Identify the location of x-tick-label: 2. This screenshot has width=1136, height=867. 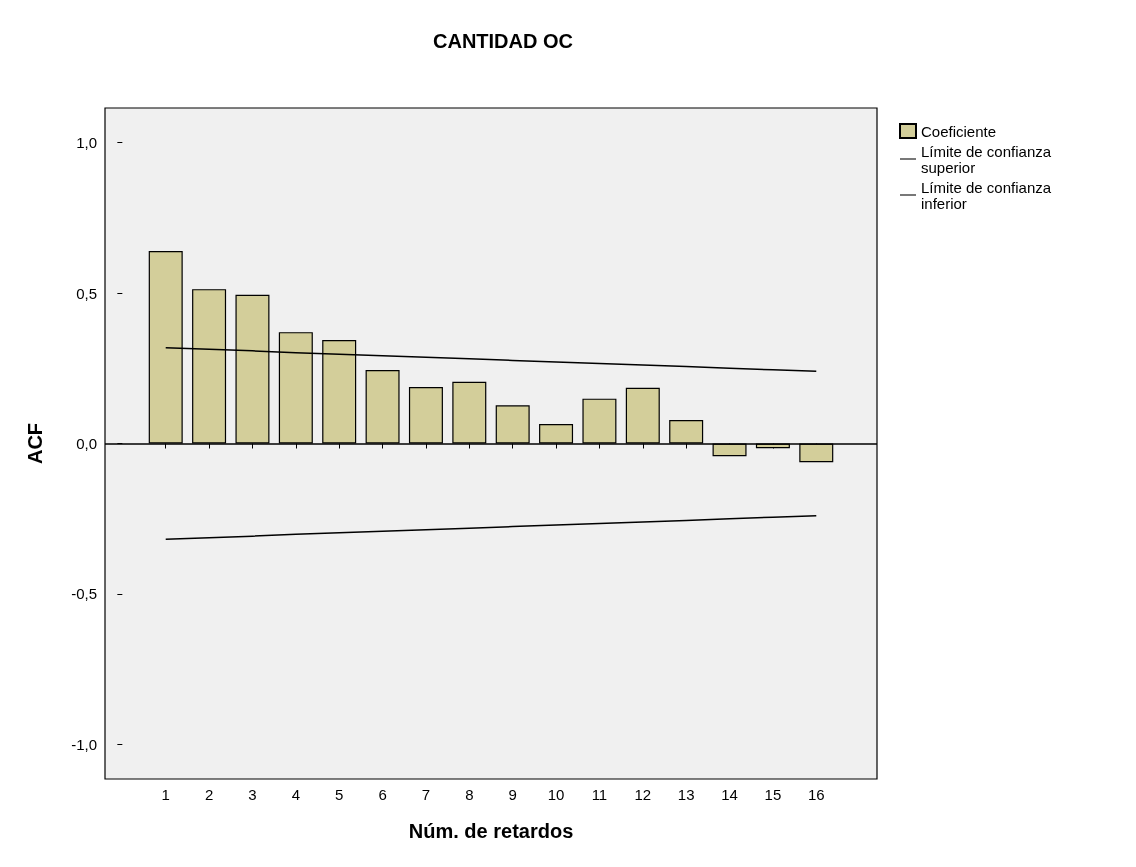
(209, 794).